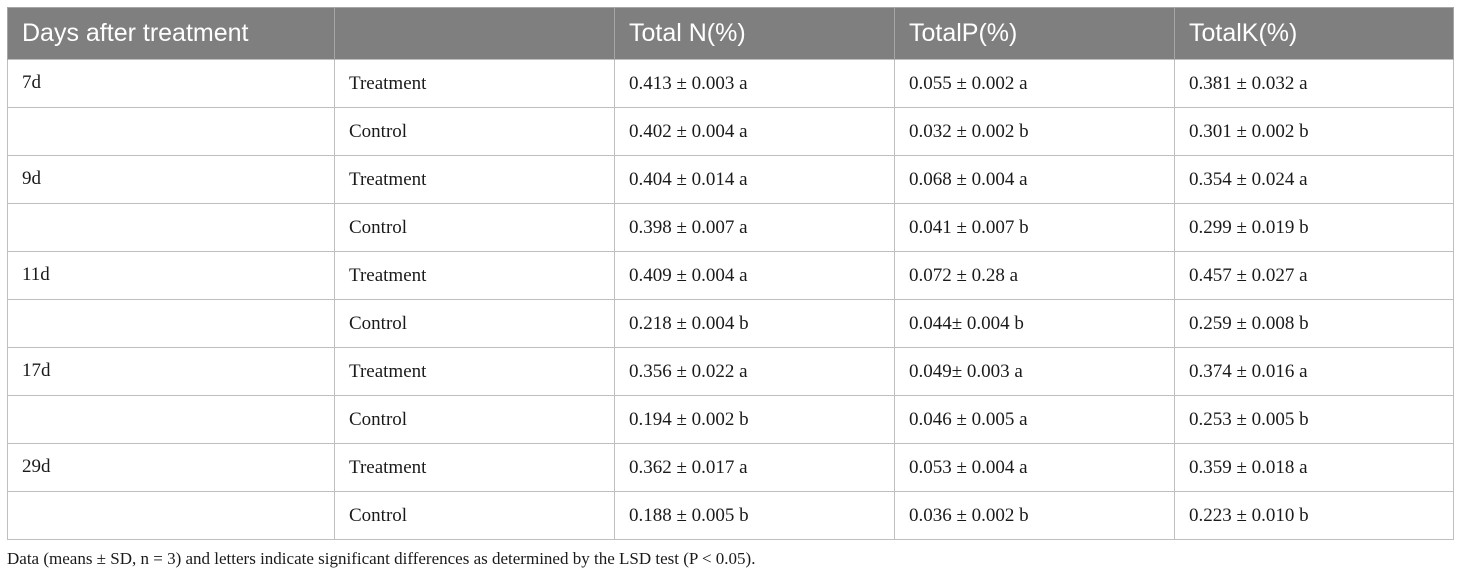  I want to click on cell-total-p: 0.044± 0.004 b, so click(1034, 323).